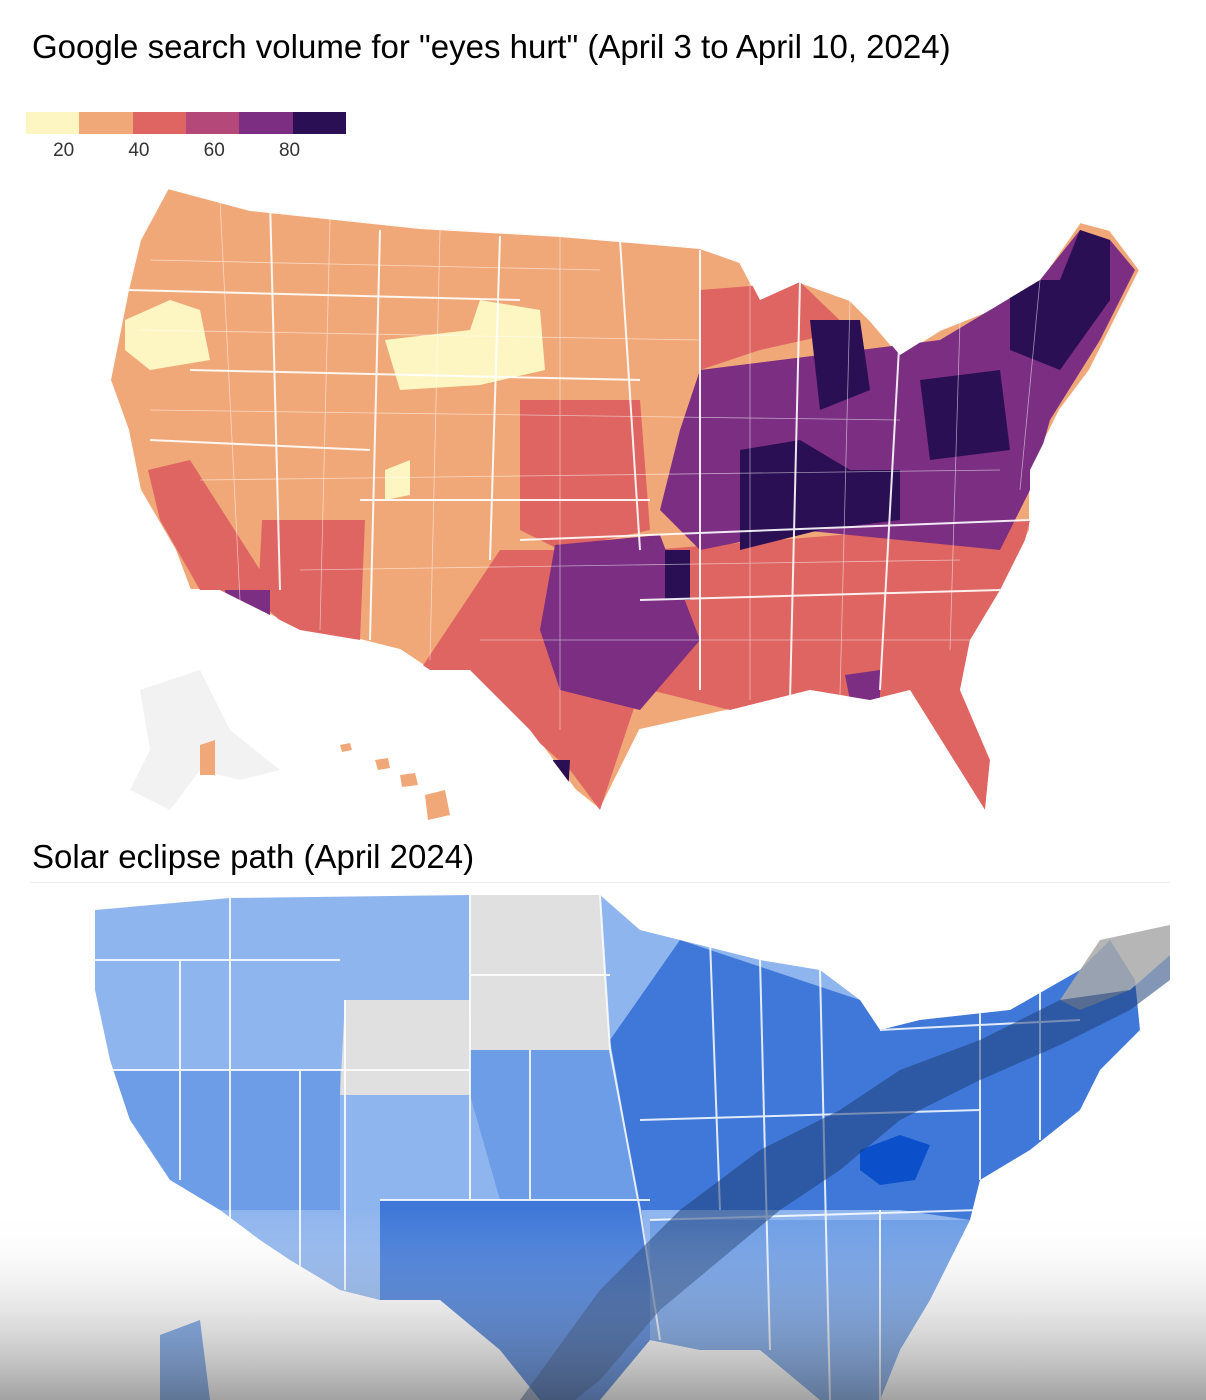 This screenshot has height=1400, width=1206. Describe the element at coordinates (186, 153) in the screenshot. I see `legend-ticks: 20 40 60 80` at that location.